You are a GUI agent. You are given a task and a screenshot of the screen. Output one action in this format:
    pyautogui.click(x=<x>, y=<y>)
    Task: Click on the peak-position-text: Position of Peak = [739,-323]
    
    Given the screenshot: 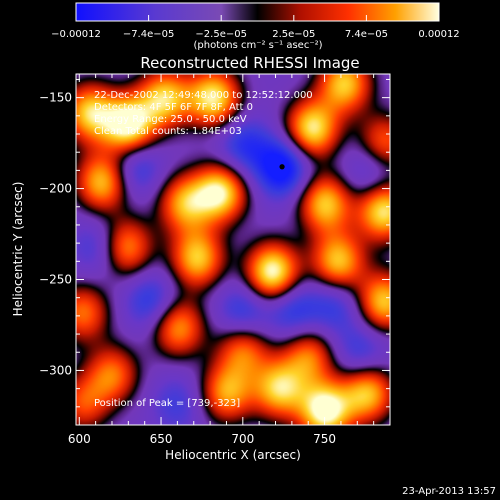 What is the action you would take?
    pyautogui.click(x=167, y=403)
    